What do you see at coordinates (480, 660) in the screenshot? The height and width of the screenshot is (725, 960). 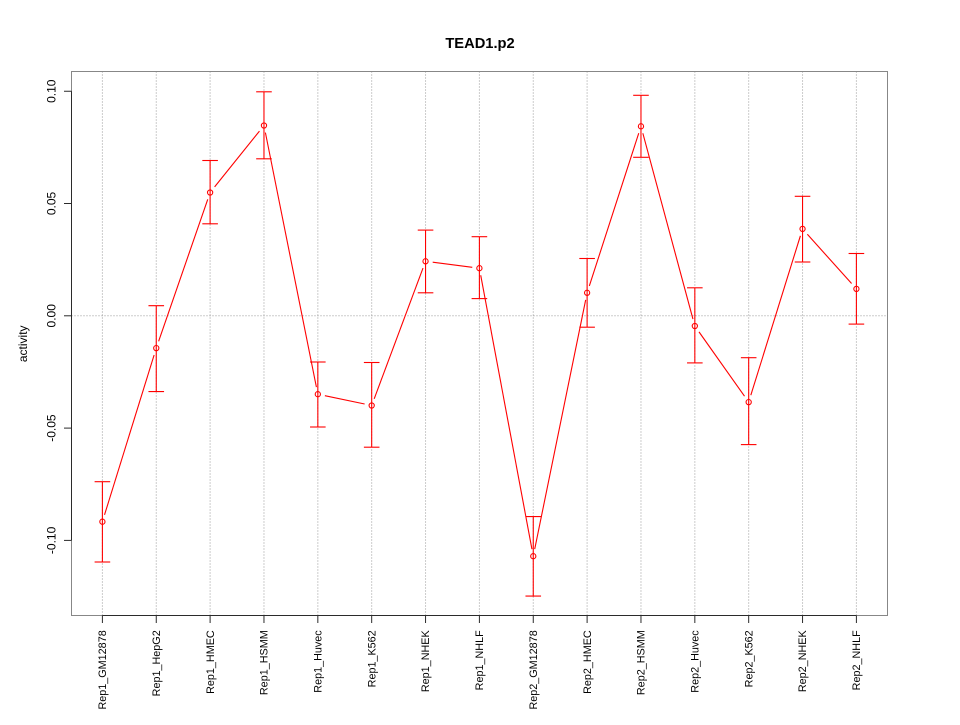 I see `svg-text: Rep1_NHLF` at bounding box center [480, 660].